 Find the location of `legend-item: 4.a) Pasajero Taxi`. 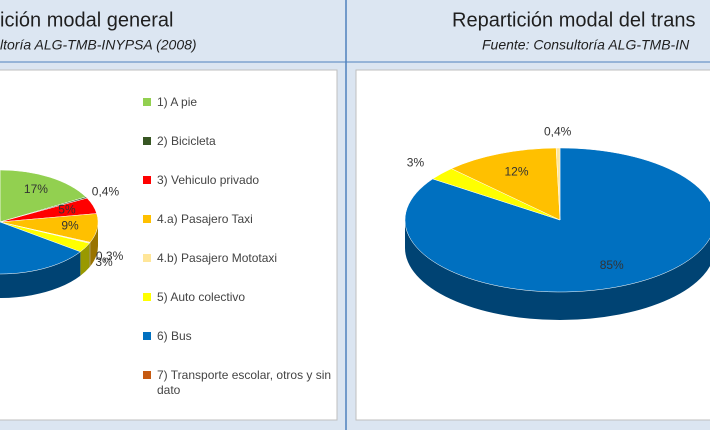

legend-item: 4.a) Pasajero Taxi is located at coordinates (238, 231).